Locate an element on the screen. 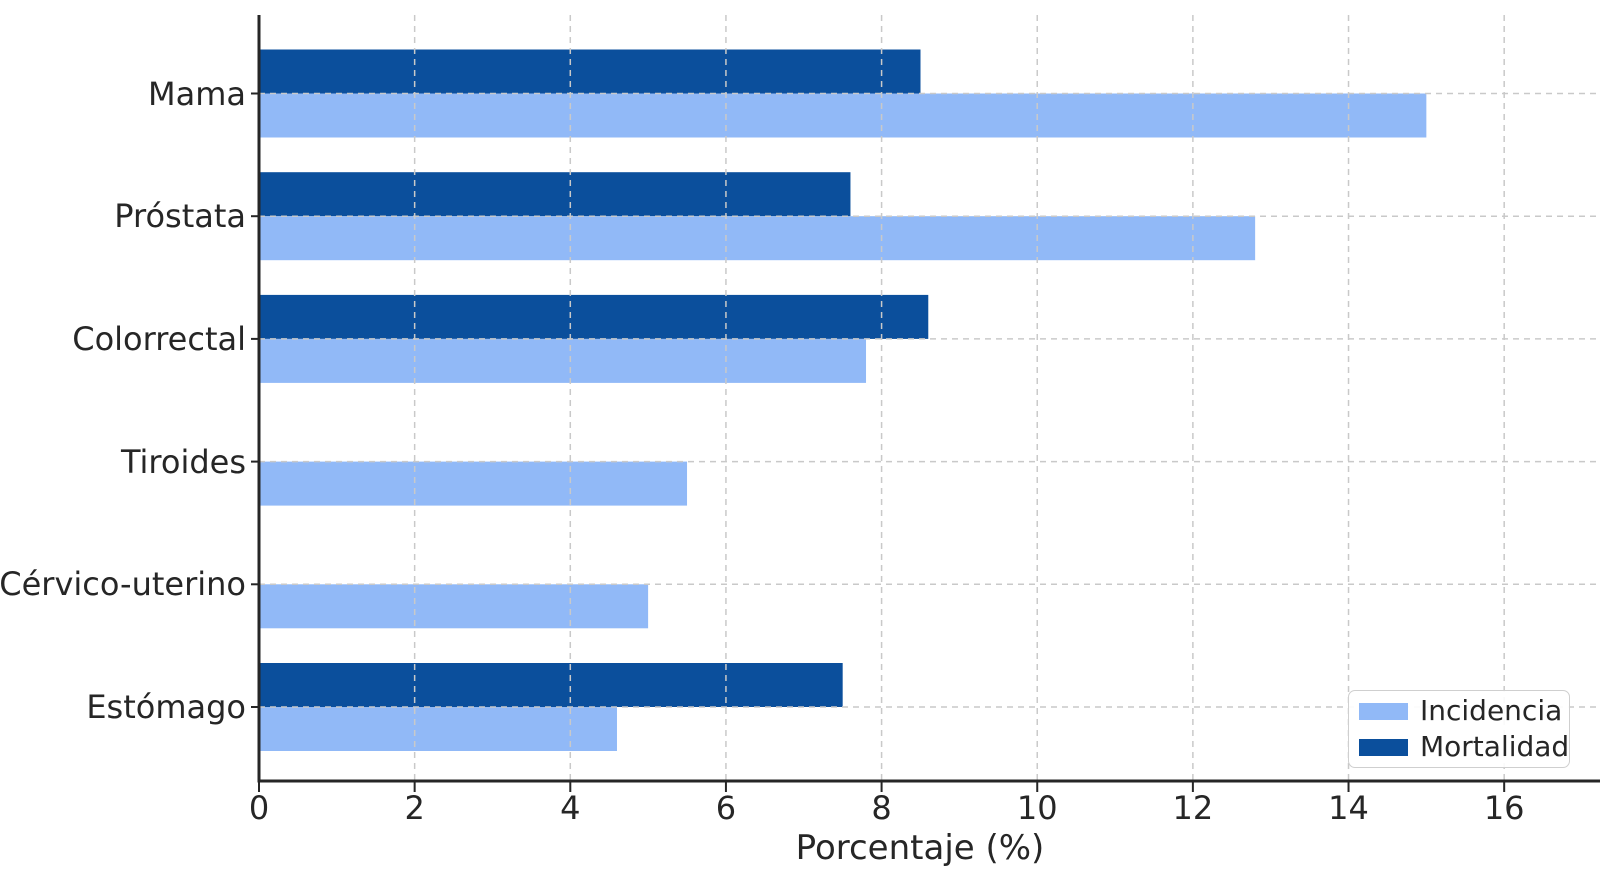 The image size is (1600, 881). x-tick-label: 0 is located at coordinates (259, 808).